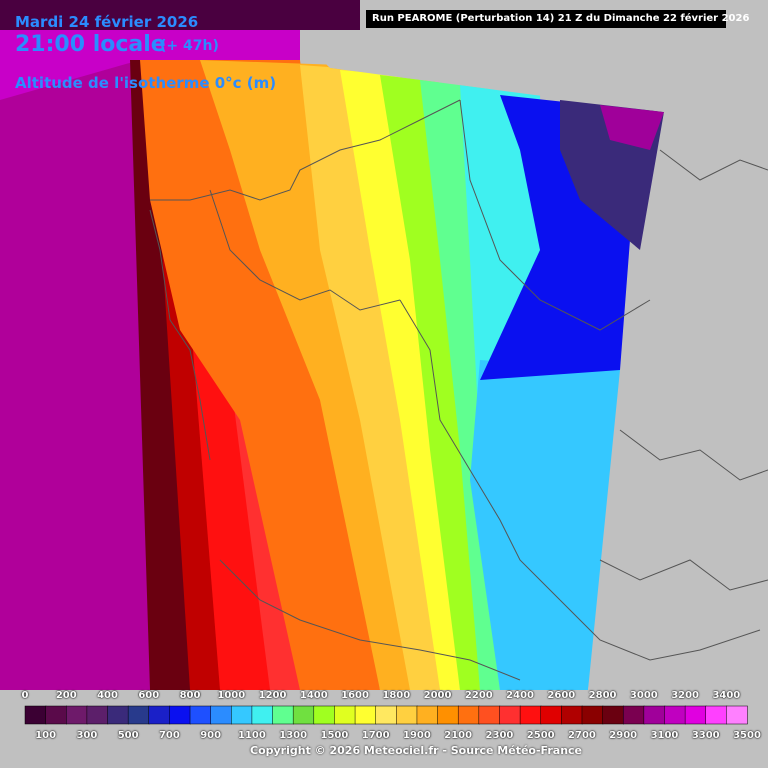 The width and height of the screenshot is (768, 768). Describe the element at coordinates (334, 735) in the screenshot. I see `legend-label-bottom: 1500` at that location.